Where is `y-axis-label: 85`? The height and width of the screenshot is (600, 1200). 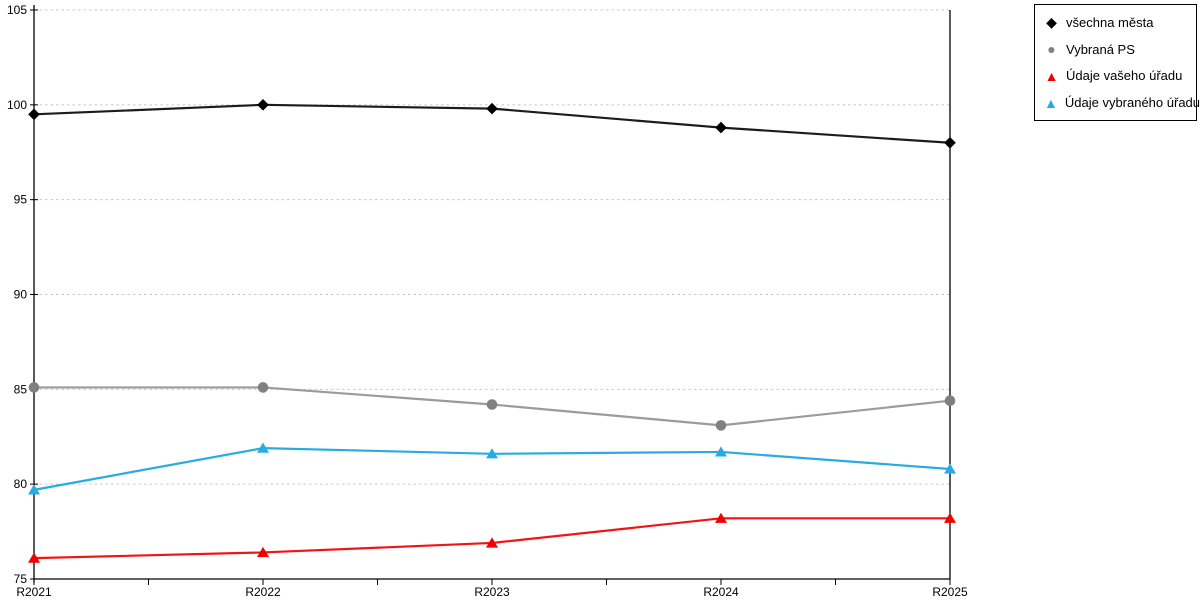
y-axis-label: 85 is located at coordinates (21, 389).